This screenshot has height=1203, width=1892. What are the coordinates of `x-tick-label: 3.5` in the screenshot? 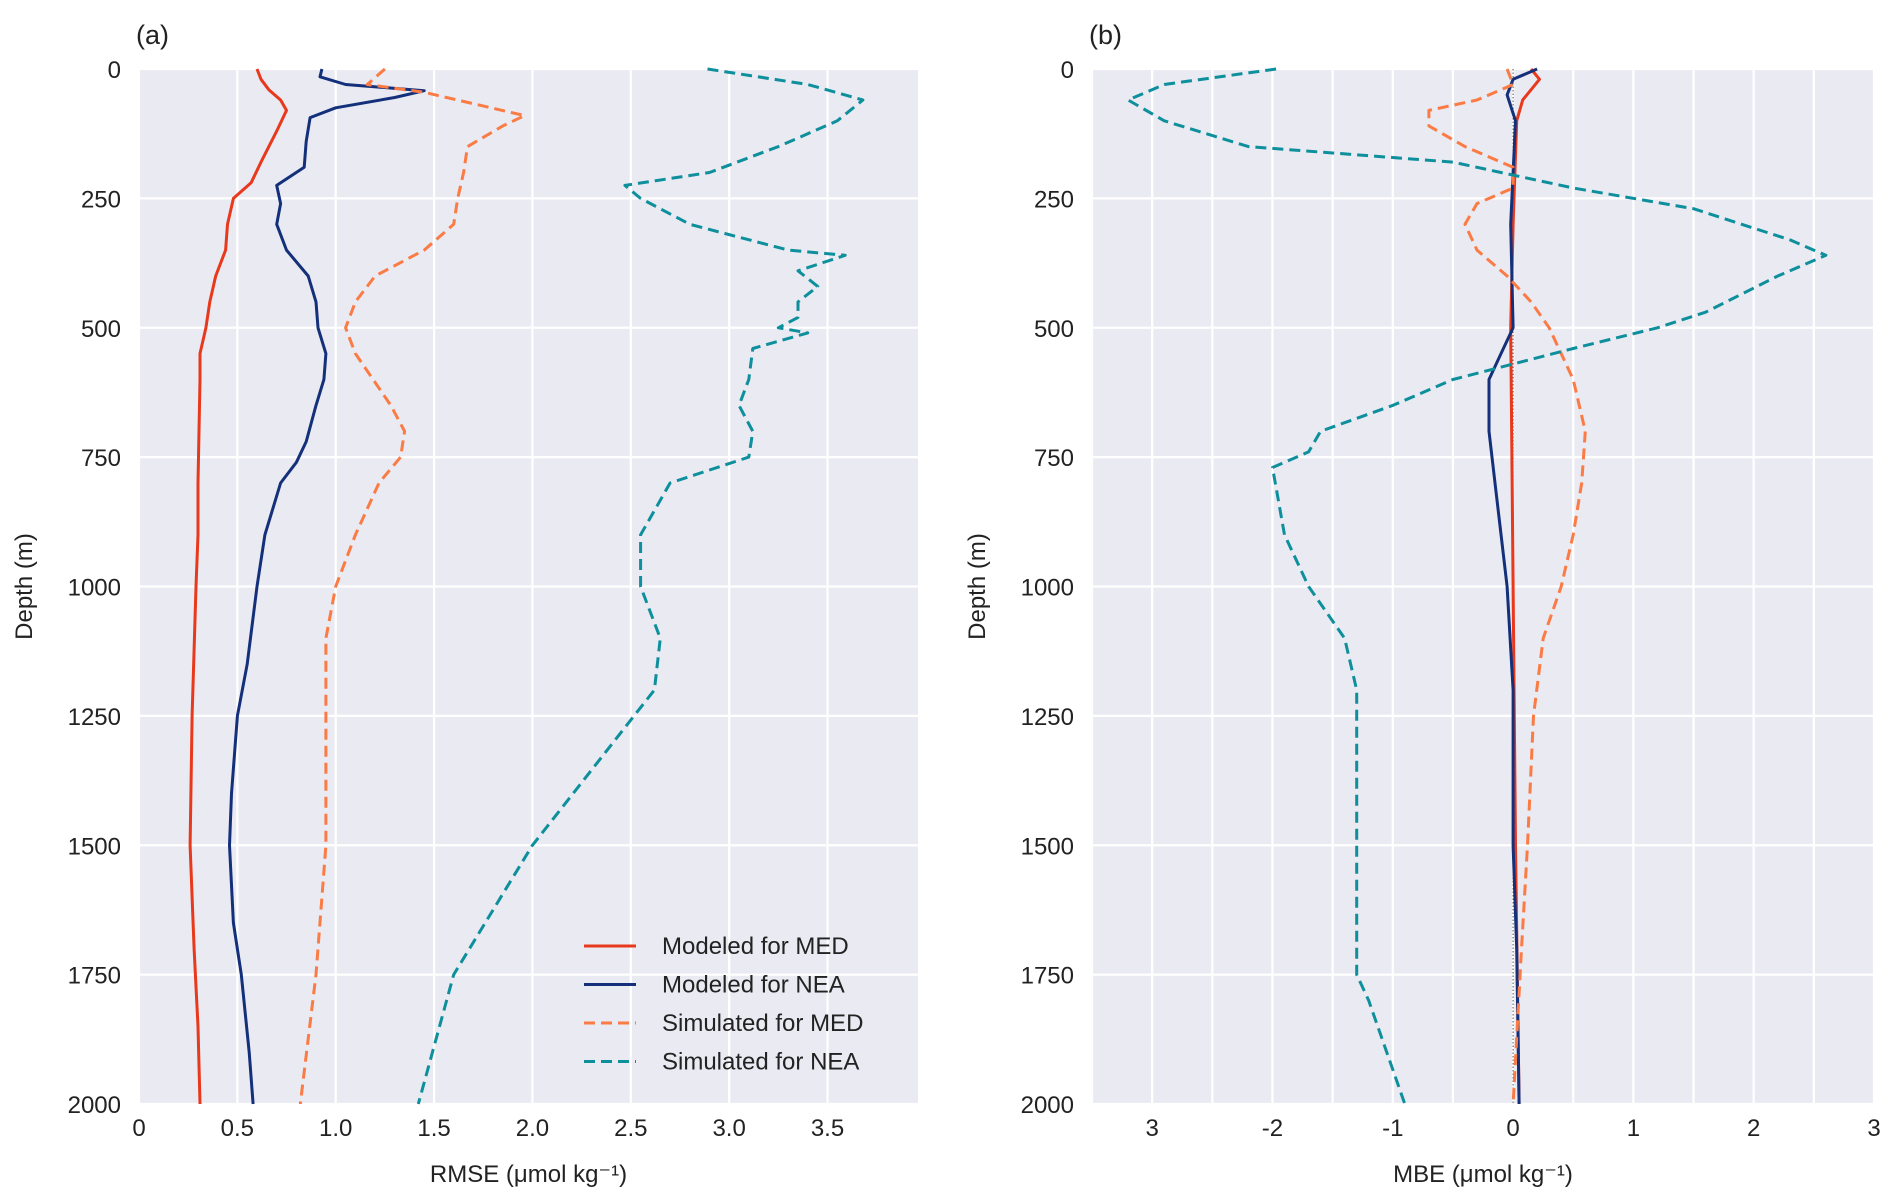 It's located at (827, 1128).